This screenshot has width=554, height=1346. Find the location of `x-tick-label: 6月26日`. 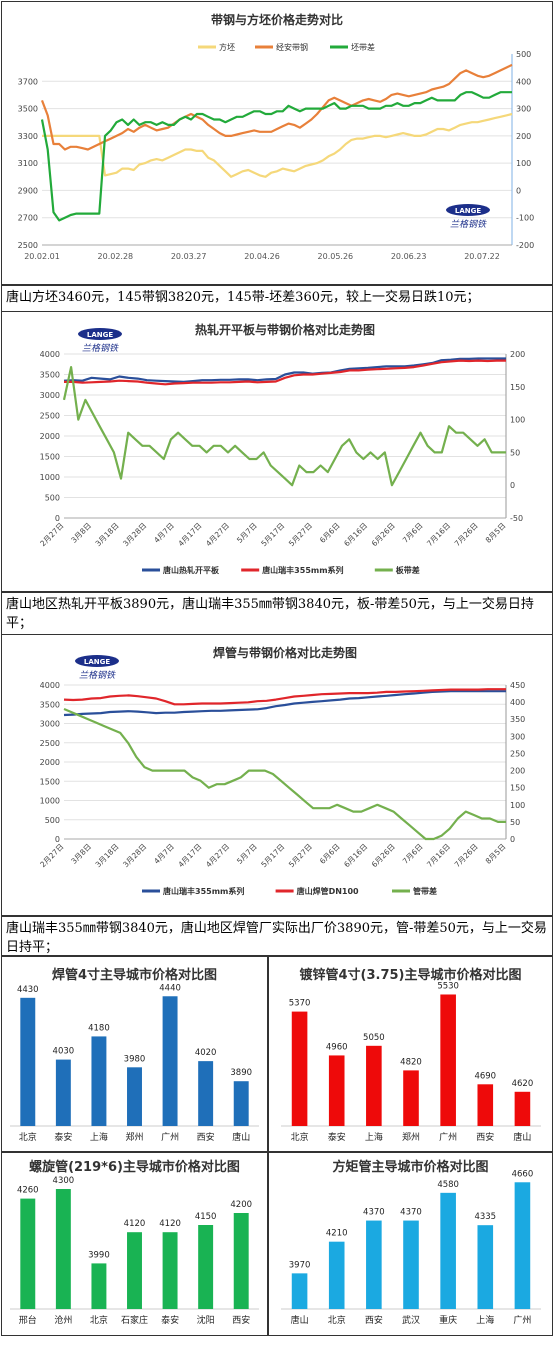

x-tick-label: 6月26日 is located at coordinates (383, 534).